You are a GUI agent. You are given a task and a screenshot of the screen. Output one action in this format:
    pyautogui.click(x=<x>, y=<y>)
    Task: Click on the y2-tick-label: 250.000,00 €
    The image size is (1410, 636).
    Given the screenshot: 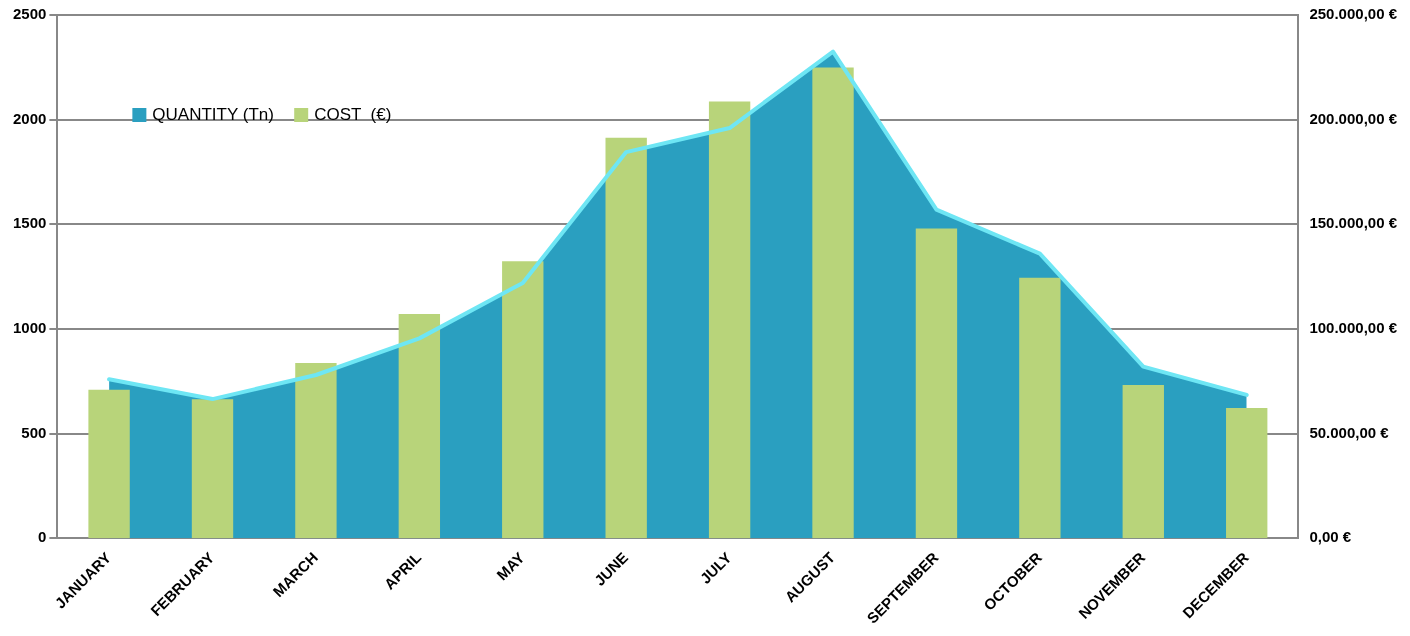 What is the action you would take?
    pyautogui.click(x=1353, y=14)
    